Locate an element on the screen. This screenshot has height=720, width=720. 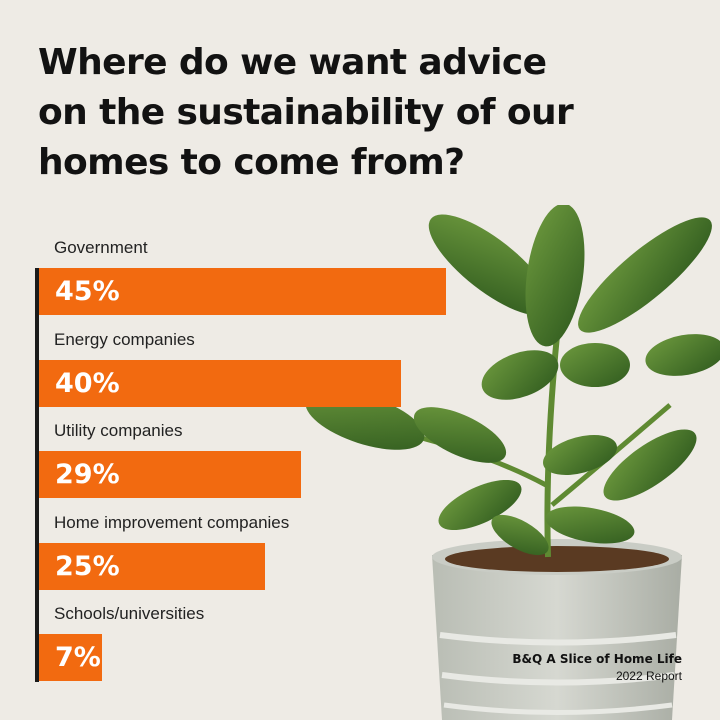
title-line: homes to come from? is located at coordinates (251, 162).